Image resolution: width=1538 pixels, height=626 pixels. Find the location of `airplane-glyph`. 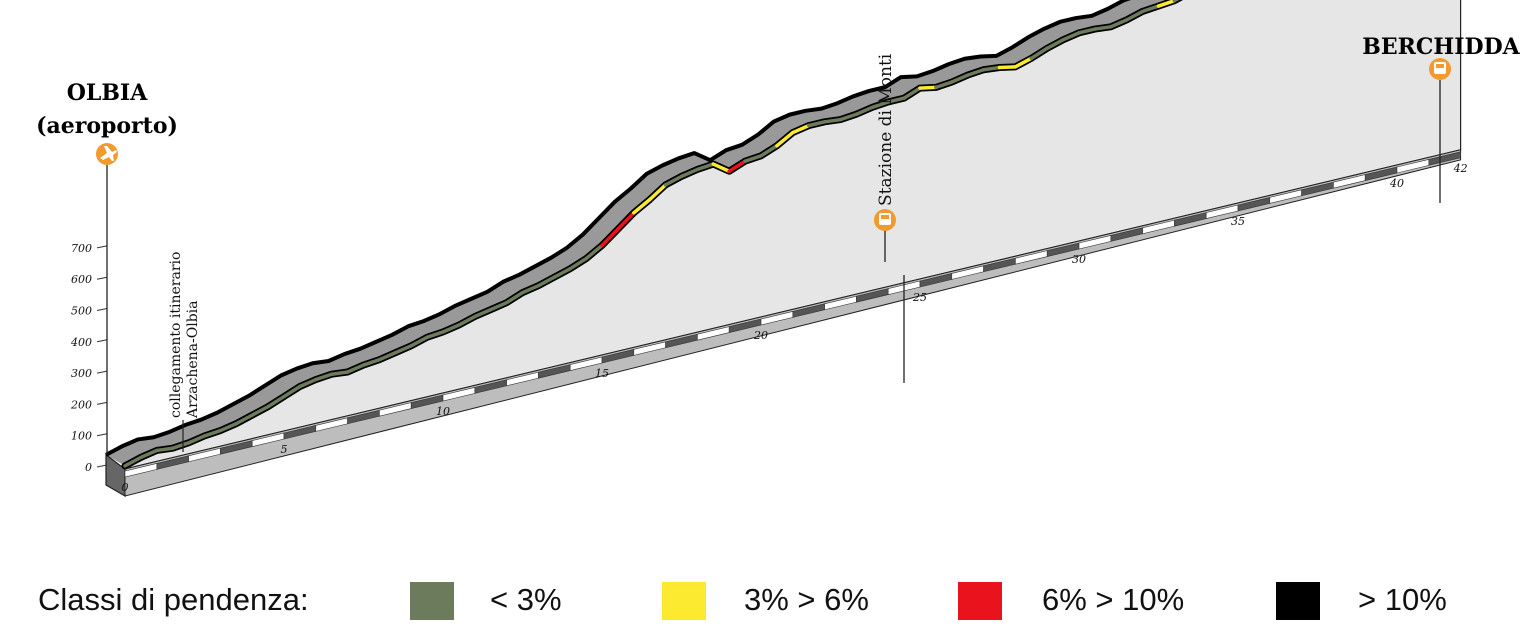

airplane-glyph is located at coordinates (108, 153).